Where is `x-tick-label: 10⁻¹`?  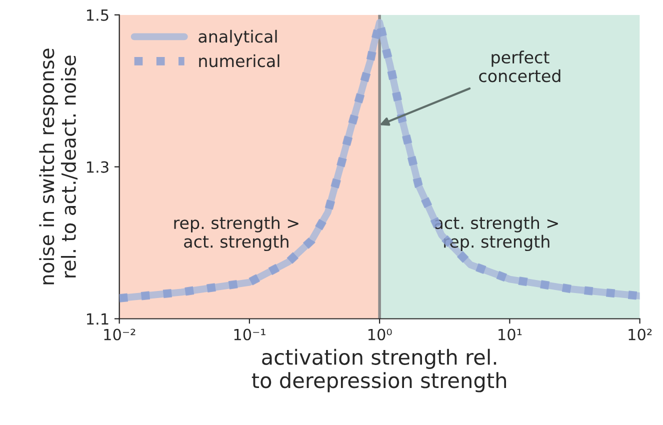
x-tick-label: 10⁻¹ is located at coordinates (250, 334).